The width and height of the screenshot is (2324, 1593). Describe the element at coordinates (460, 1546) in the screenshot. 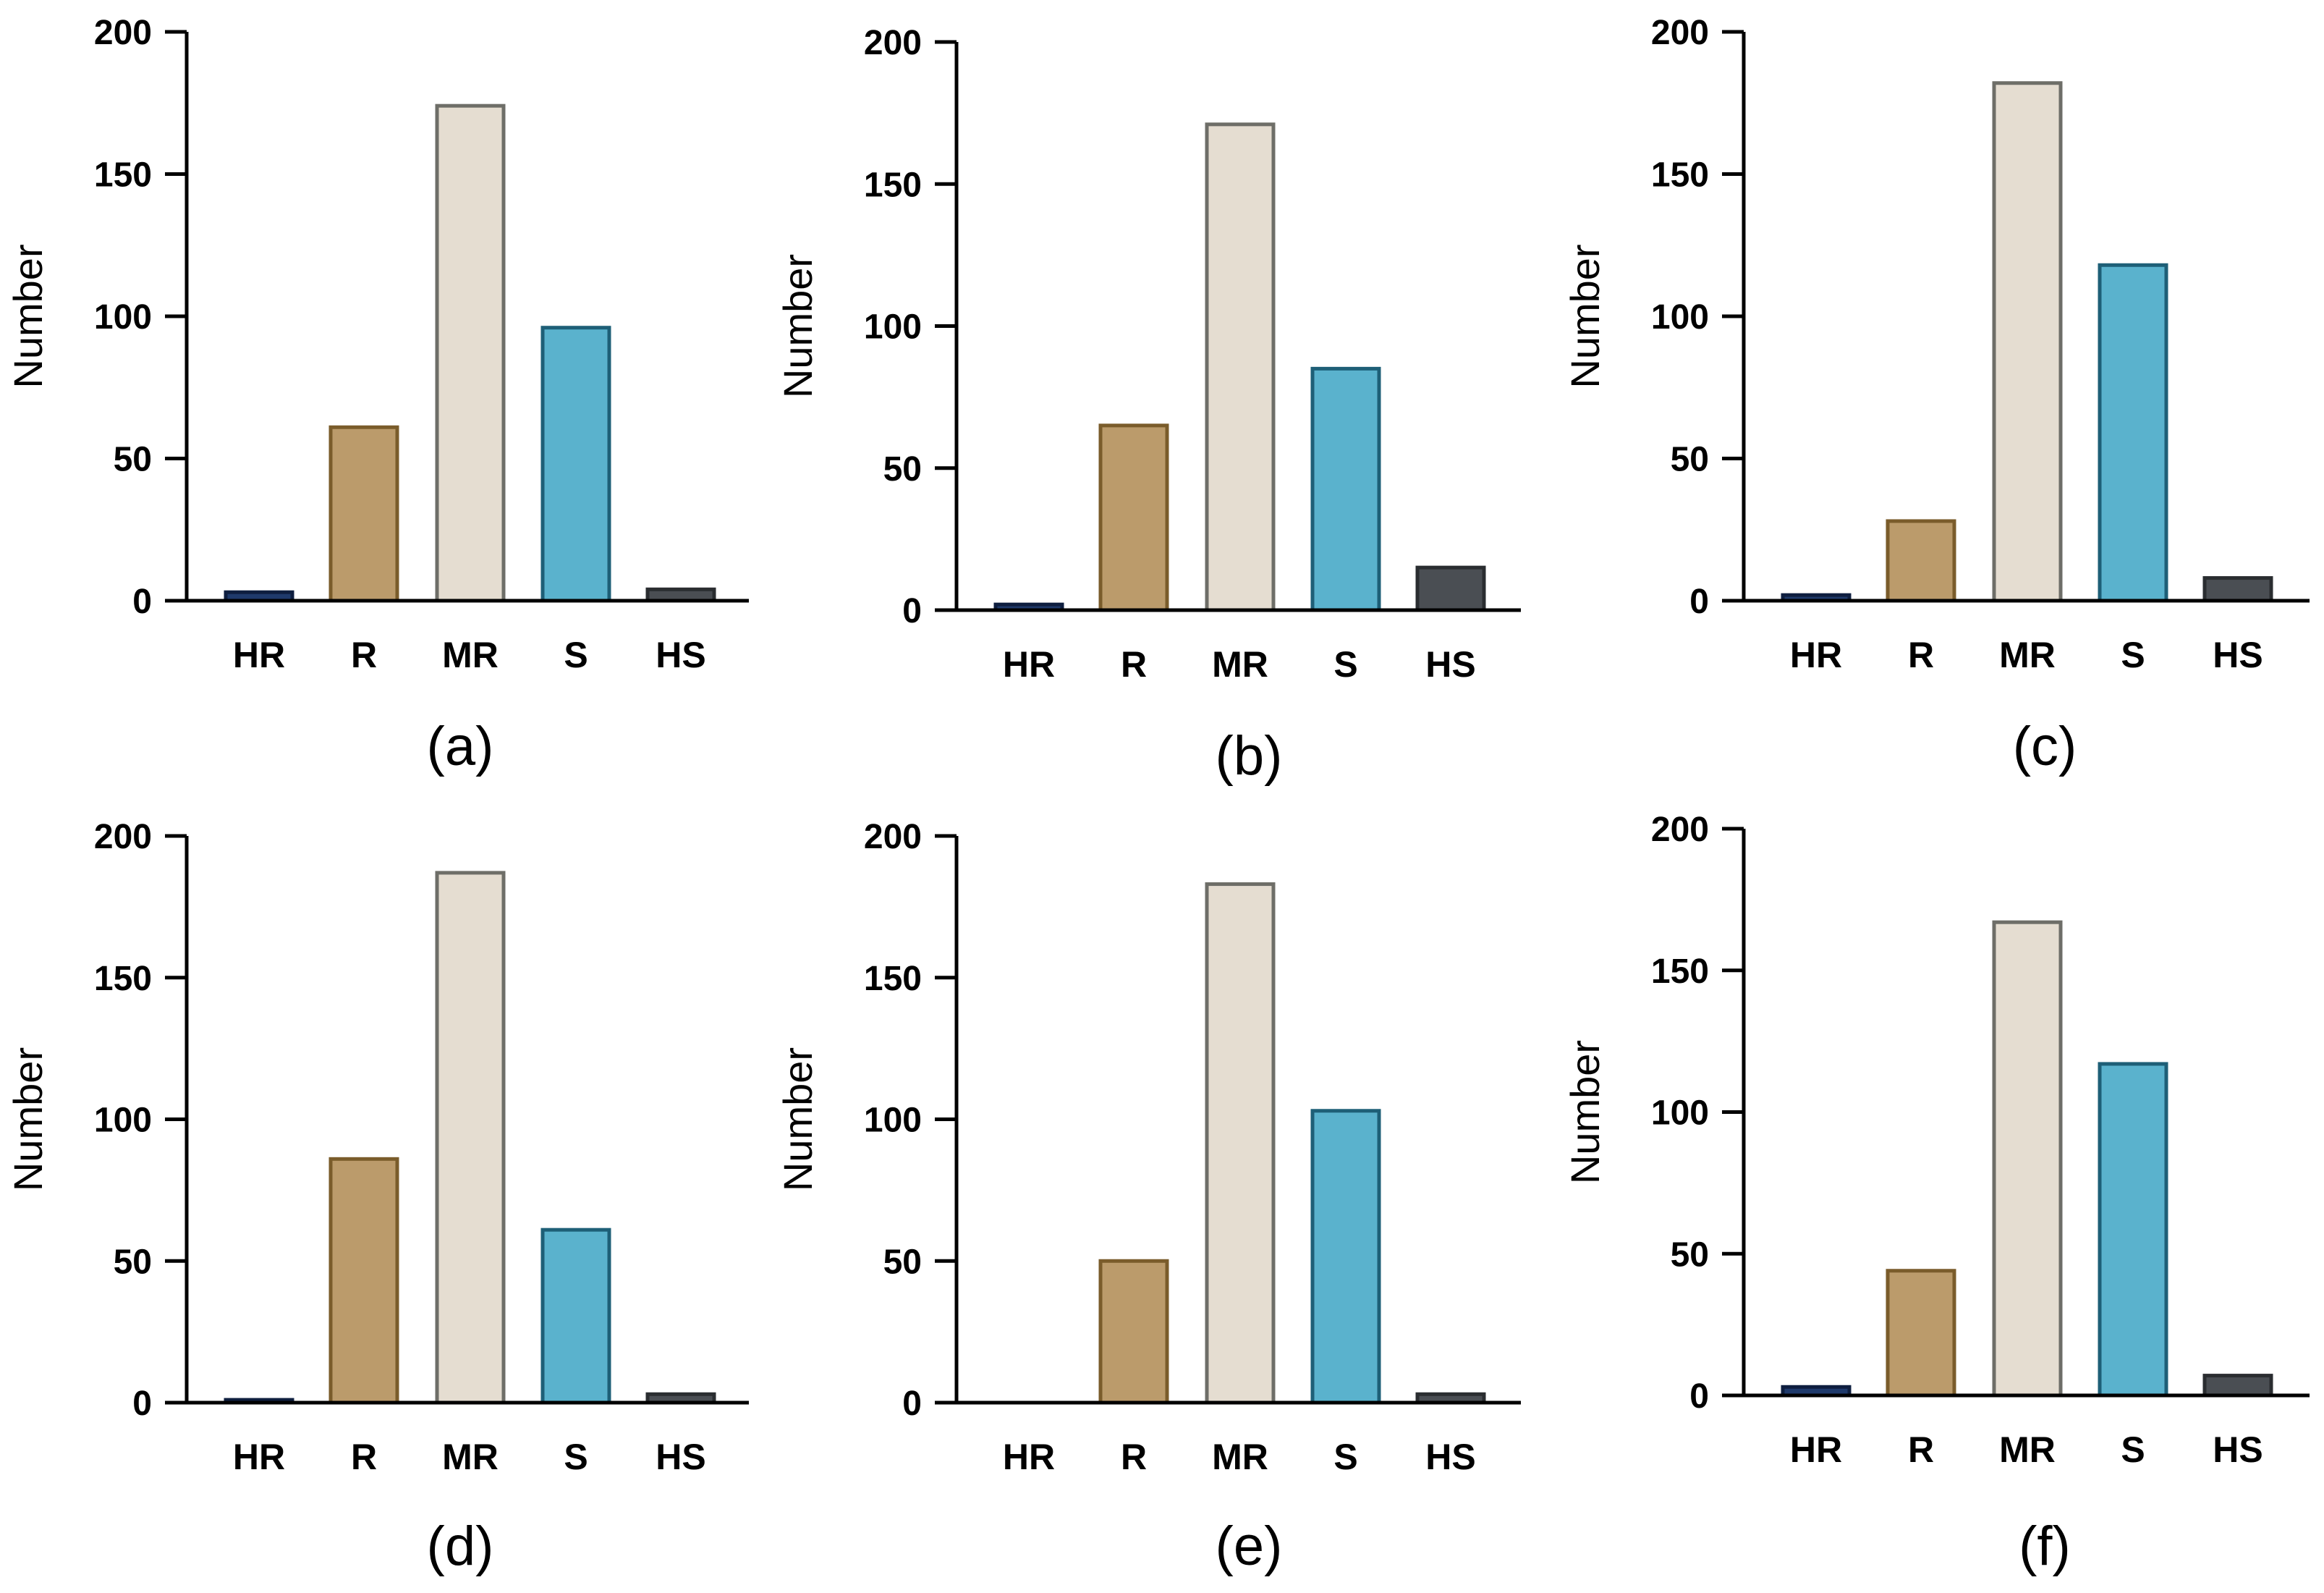

I see `panel-label: (d)` at that location.